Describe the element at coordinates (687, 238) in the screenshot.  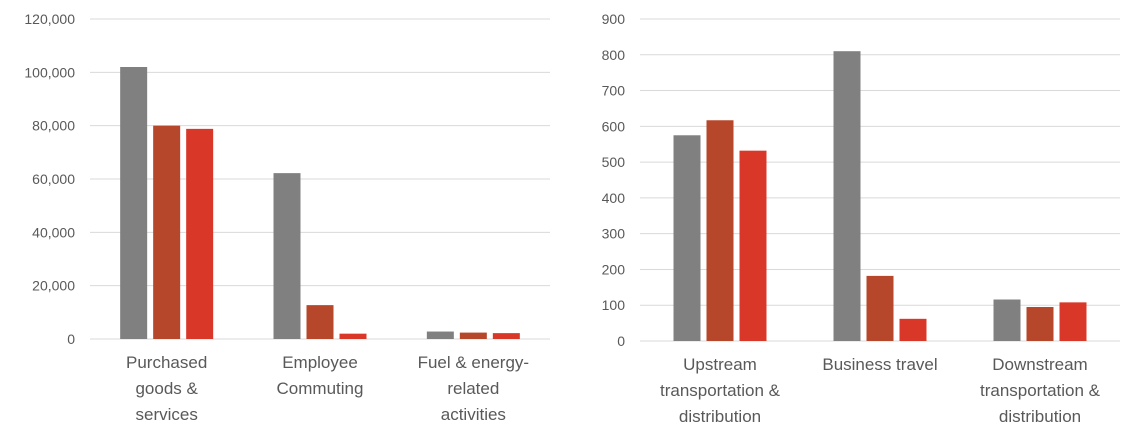
I see `right-bar-cat0-series0` at that location.